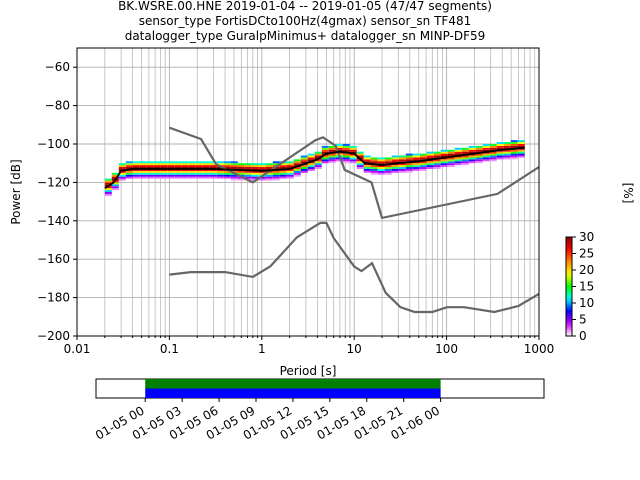 Image resolution: width=640 pixels, height=480 pixels. What do you see at coordinates (586, 270) in the screenshot?
I see `colorbar-tick-label: 20` at bounding box center [586, 270].